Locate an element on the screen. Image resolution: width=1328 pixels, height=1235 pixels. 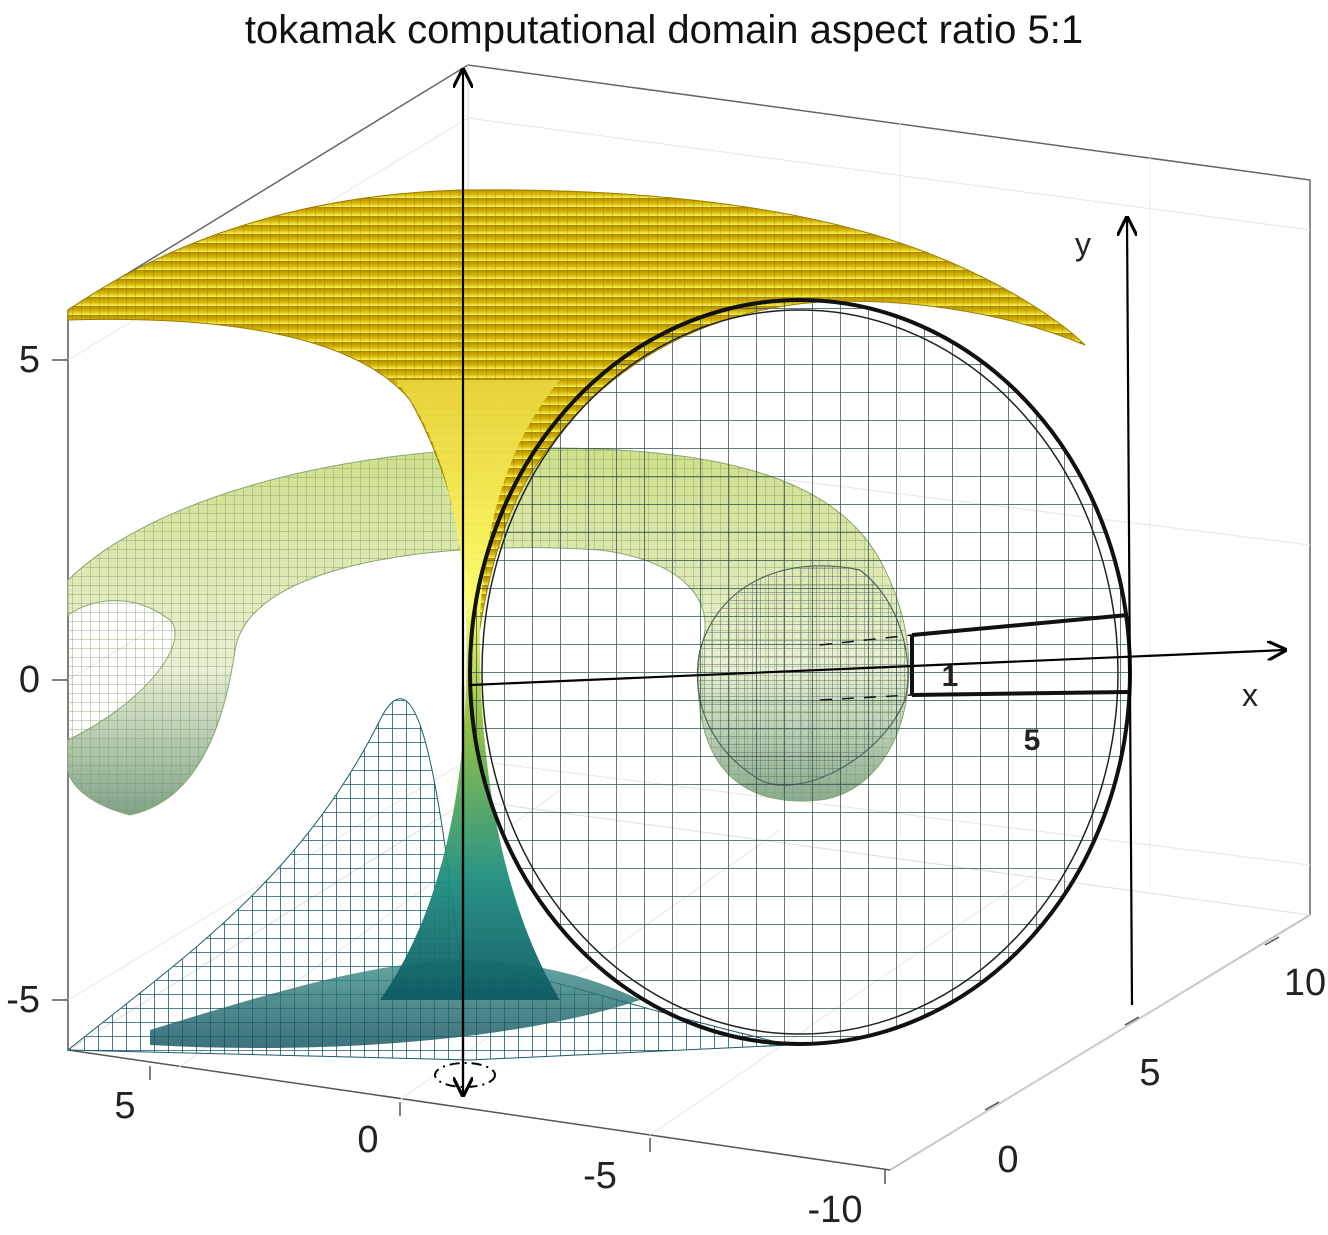
y-annotation-label: y is located at coordinates (1083, 244).